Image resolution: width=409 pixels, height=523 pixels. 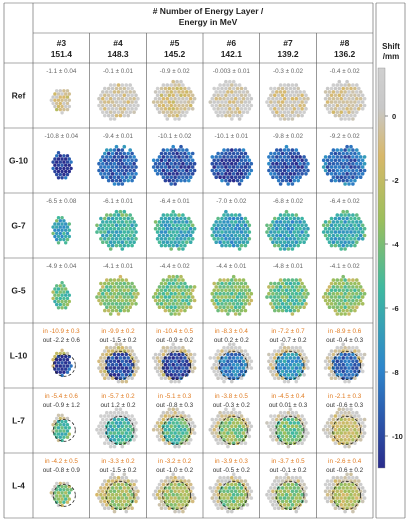 What do you see at coordinates (288, 165) in the screenshot?
I see `spot-map` at bounding box center [288, 165].